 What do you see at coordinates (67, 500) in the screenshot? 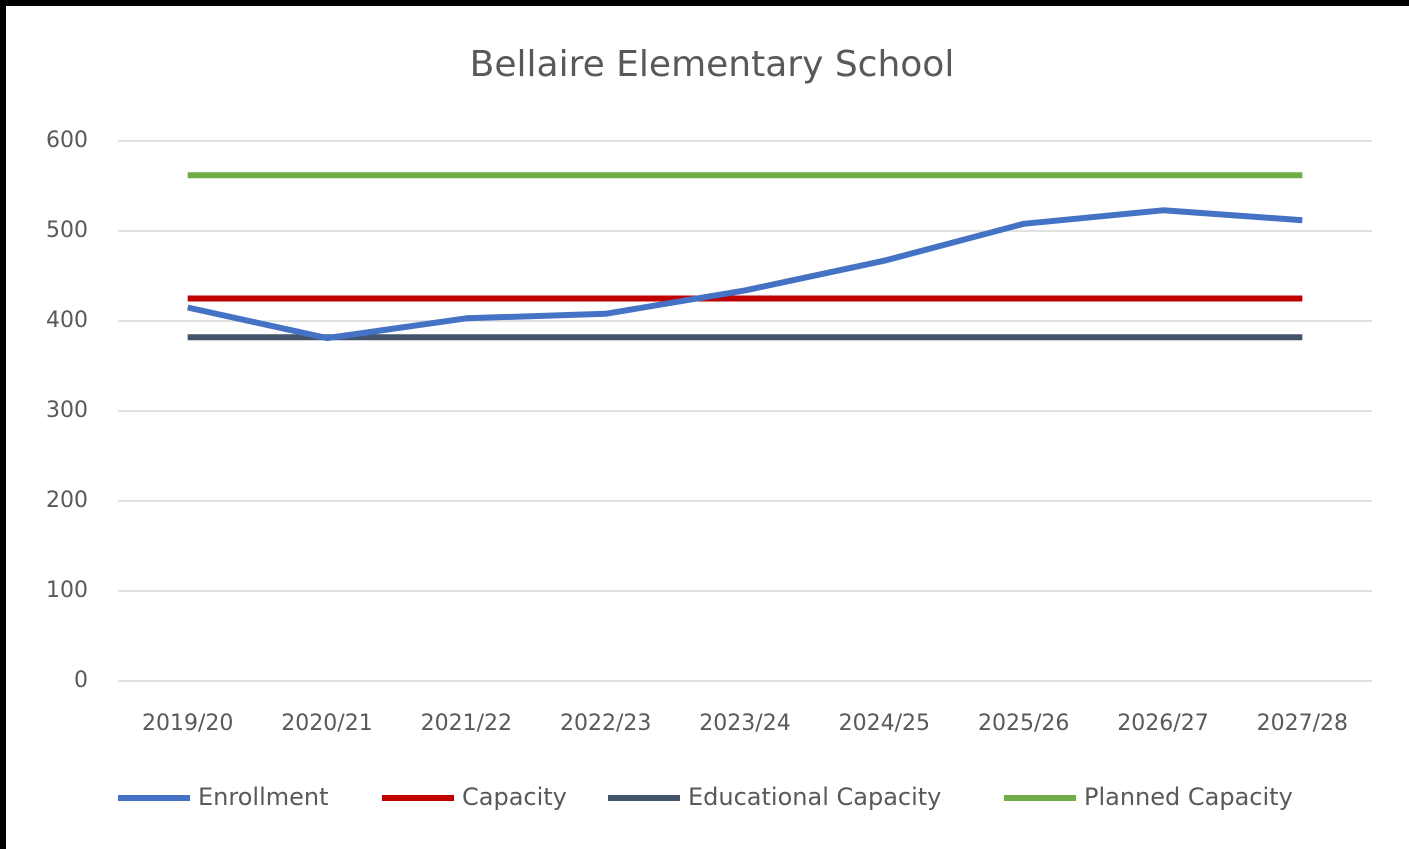
I see `y-tick-label: 200` at bounding box center [67, 500].